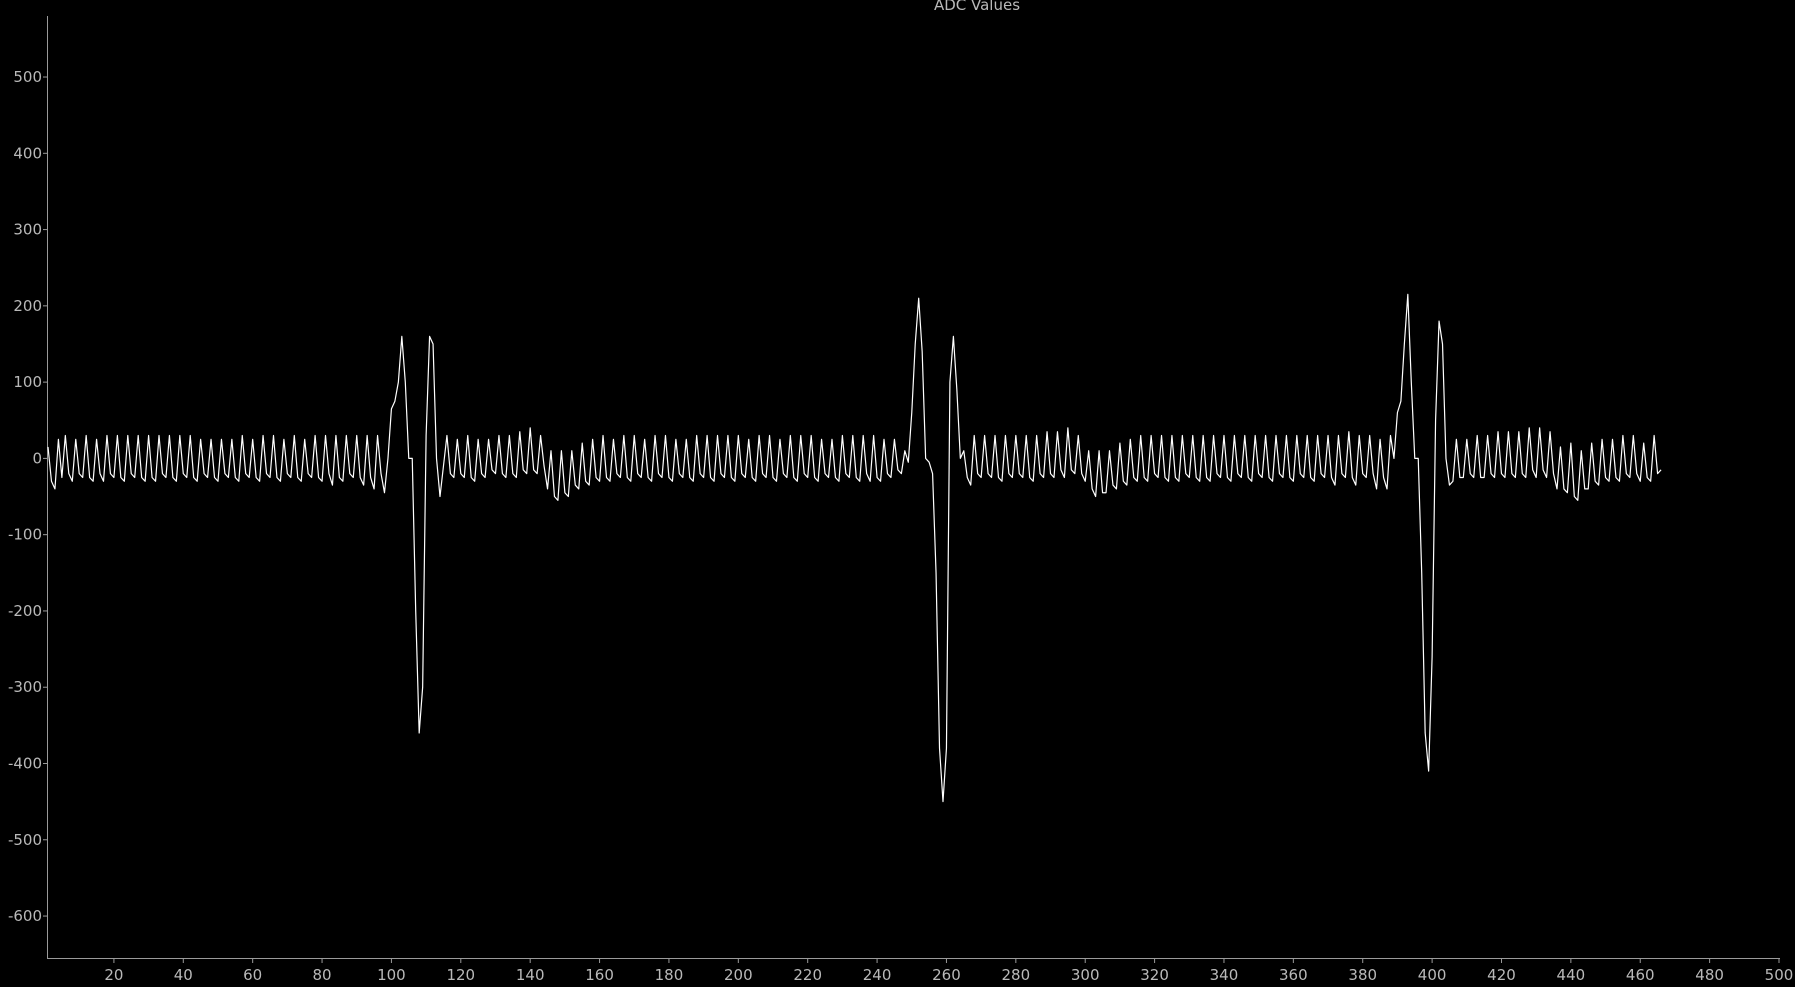 Image resolution: width=1795 pixels, height=987 pixels. What do you see at coordinates (25, 611) in the screenshot?
I see `y-tick-label: -200` at bounding box center [25, 611].